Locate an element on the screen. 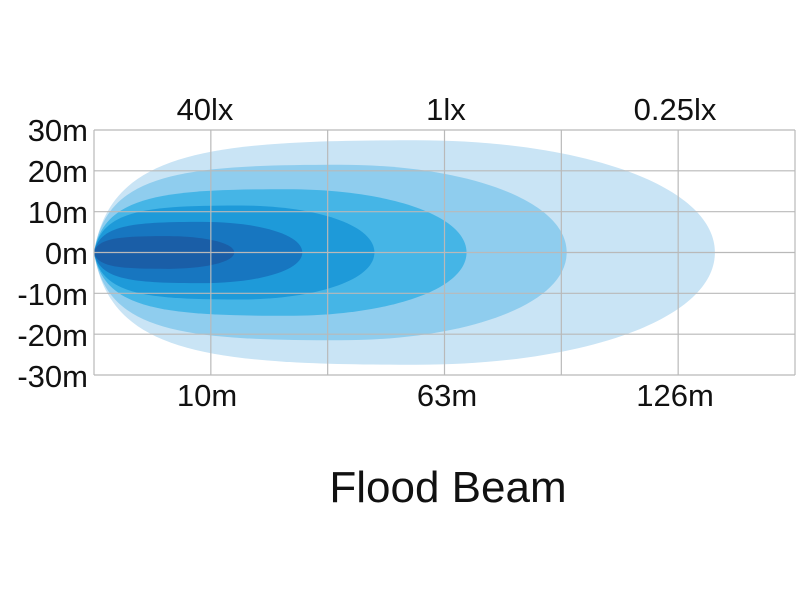 The image size is (800, 600). y-tick-label: -20m is located at coordinates (52, 335).